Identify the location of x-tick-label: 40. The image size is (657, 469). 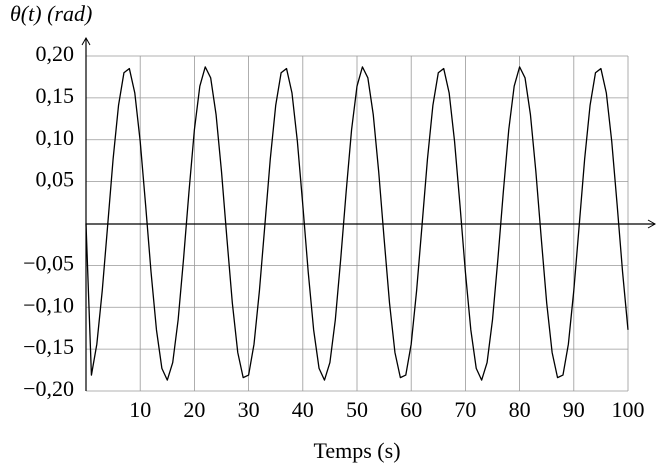
(303, 409).